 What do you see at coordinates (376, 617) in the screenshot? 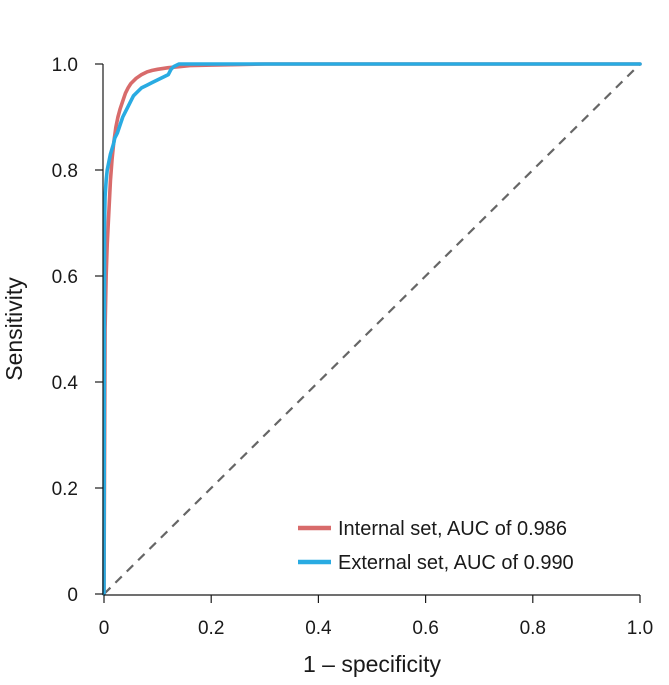
I see `x-ticks: 0 0.2 0.4 0.6 0.8 1.0` at bounding box center [376, 617].